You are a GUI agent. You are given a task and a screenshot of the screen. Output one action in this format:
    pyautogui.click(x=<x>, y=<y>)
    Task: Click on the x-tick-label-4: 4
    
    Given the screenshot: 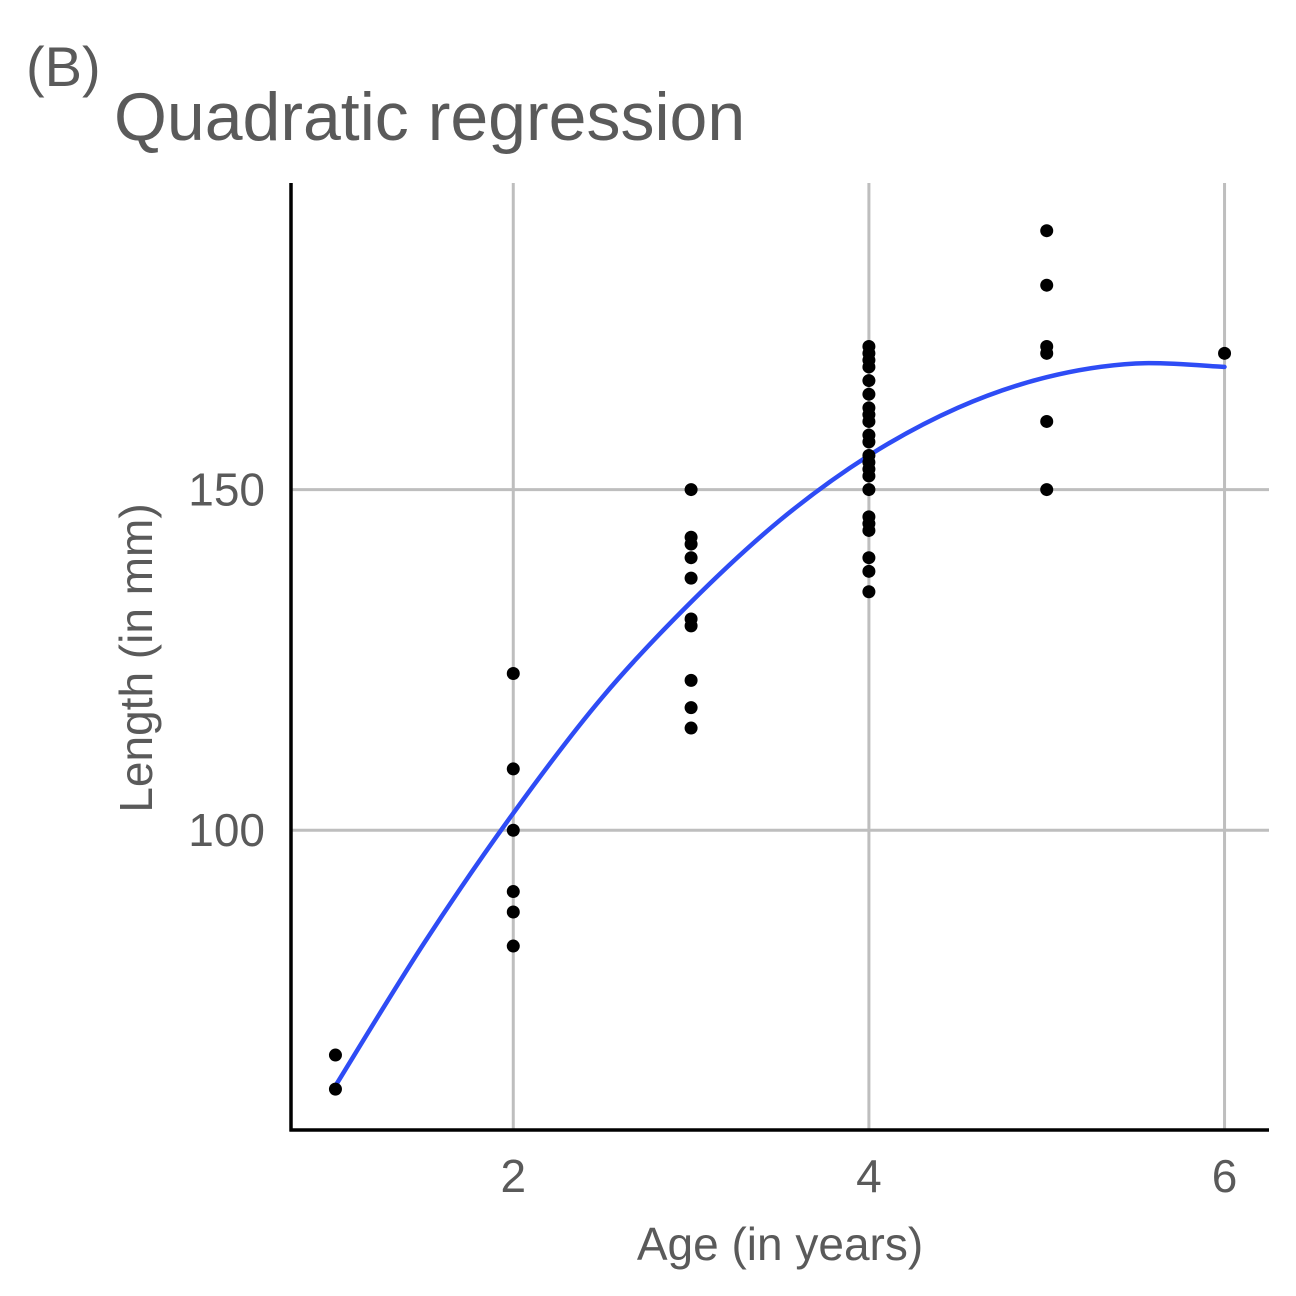 What is the action you would take?
    pyautogui.click(x=869, y=1176)
    